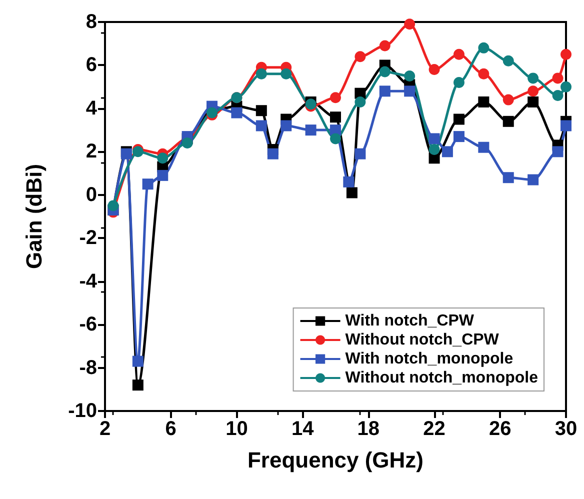  Describe the element at coordinates (82, 411) in the screenshot. I see `y-tick-label: -10` at that location.